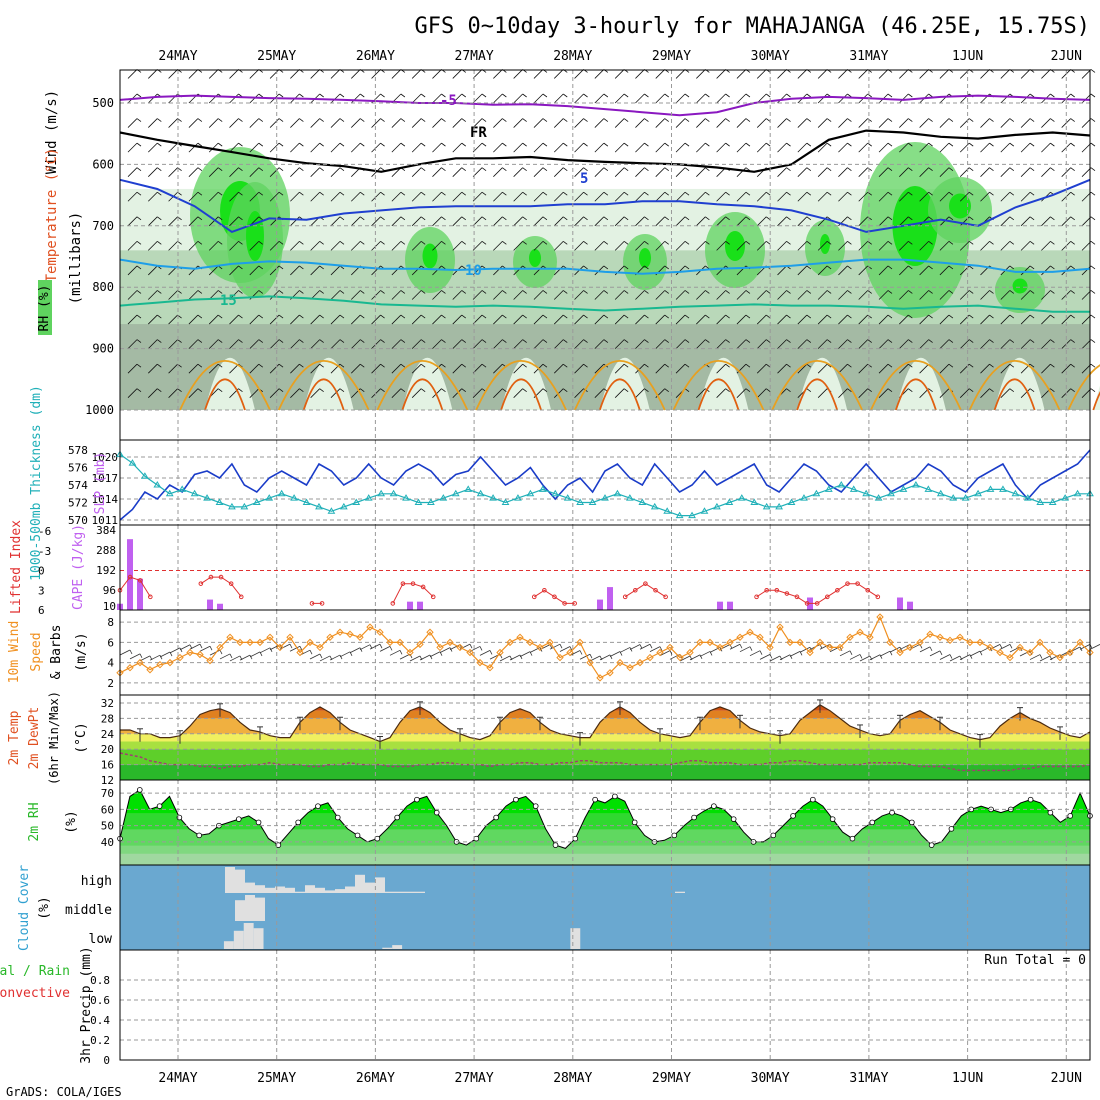 Image resolution: width=1100 pixels, height=1100 pixels. What do you see at coordinates (100, 483) in the screenshot?
I see `slp-axis-label: SLP (mb)` at bounding box center [100, 483].